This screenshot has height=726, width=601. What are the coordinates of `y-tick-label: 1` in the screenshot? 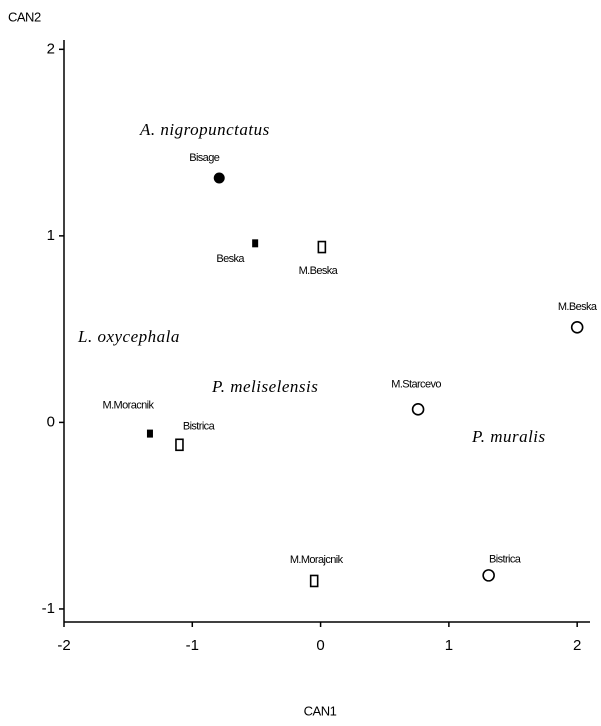 It's located at (51, 235).